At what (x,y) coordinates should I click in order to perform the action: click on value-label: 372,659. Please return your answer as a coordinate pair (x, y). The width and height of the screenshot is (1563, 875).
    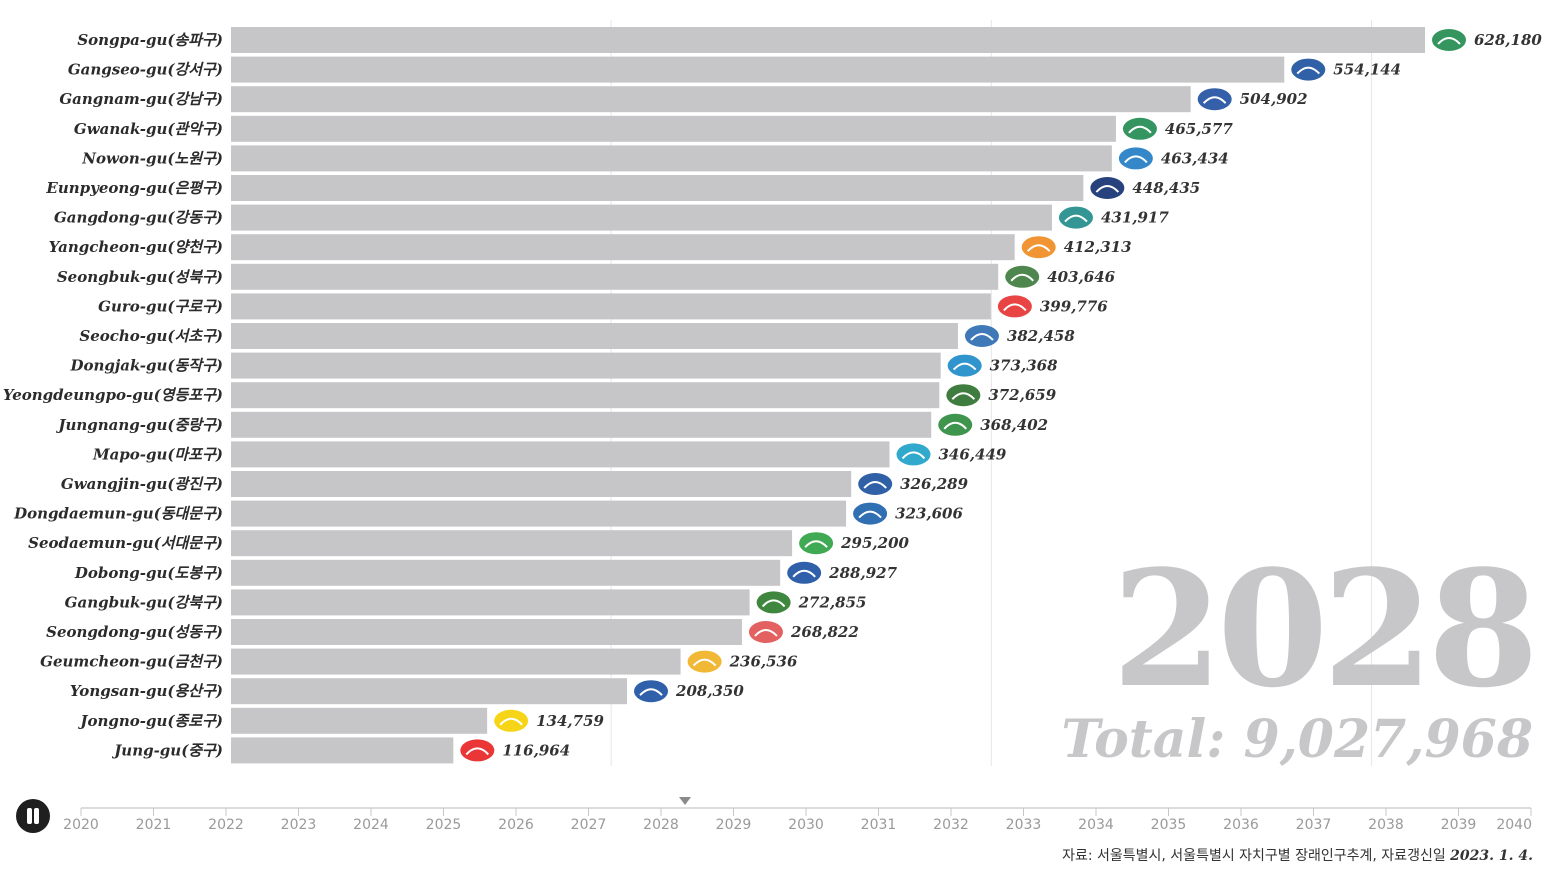
    Looking at the image, I should click on (1022, 395).